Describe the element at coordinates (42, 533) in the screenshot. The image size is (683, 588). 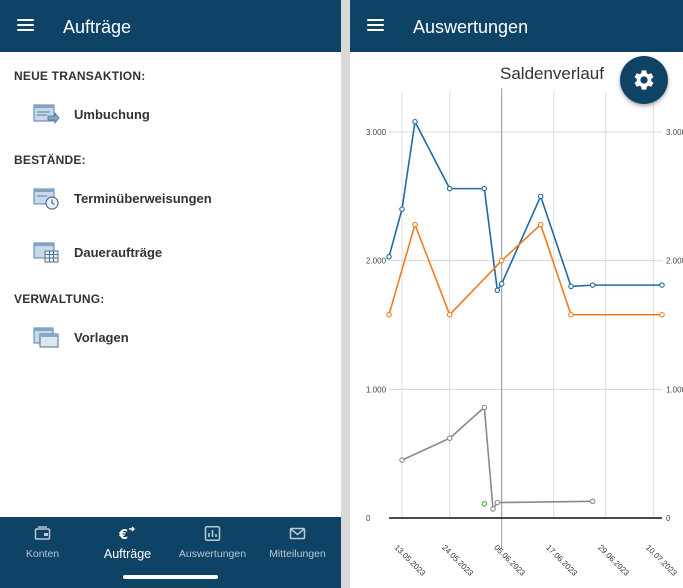
I see `accounts-icon` at that location.